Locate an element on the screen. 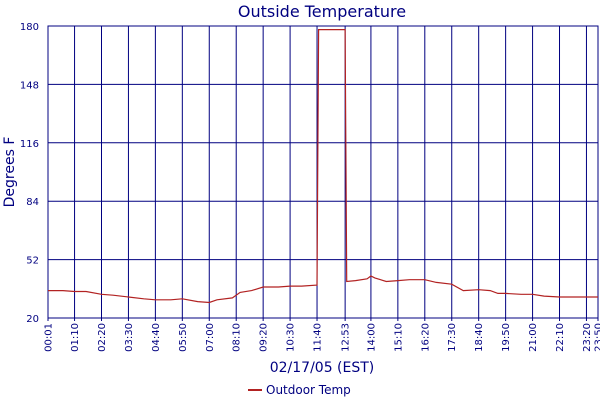  x-tick-label: 09:20 is located at coordinates (264, 337).